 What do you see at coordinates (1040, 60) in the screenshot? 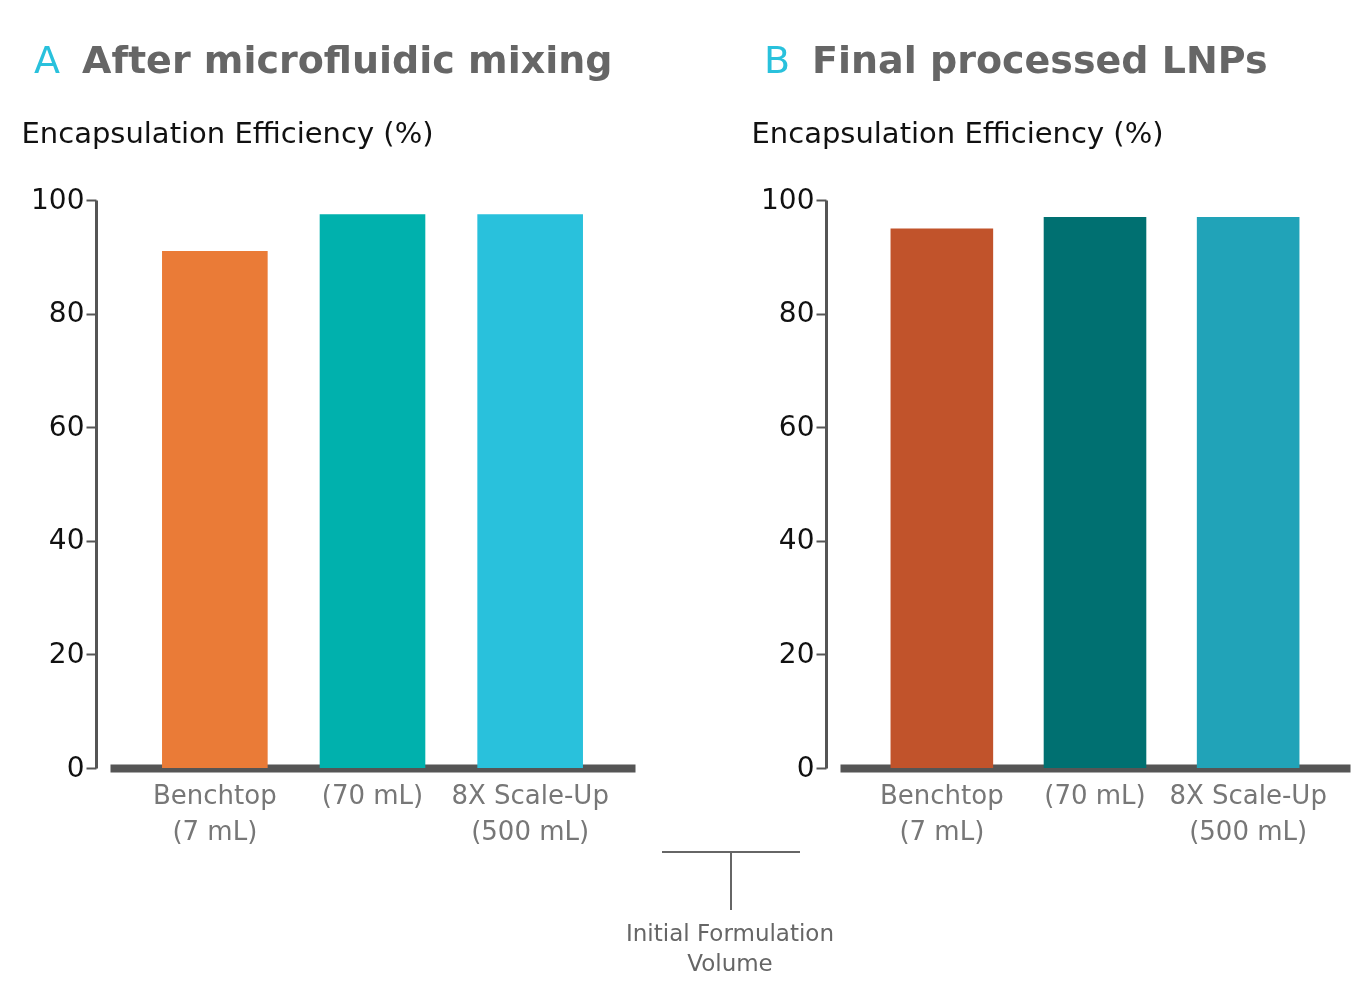
I see `chart-title: Final processed LNPs` at bounding box center [1040, 60].